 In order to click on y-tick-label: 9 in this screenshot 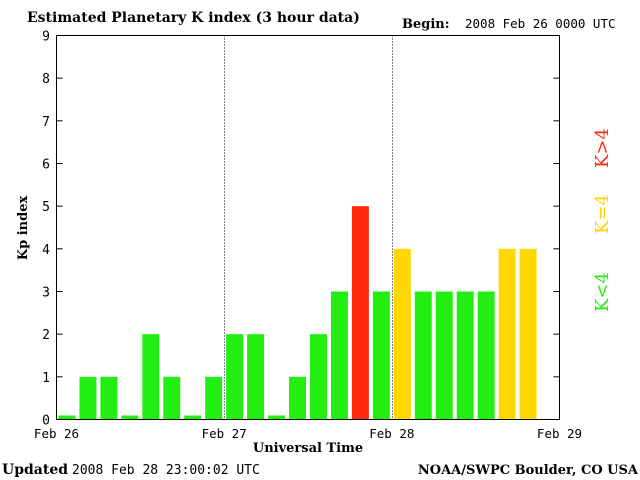, I will do `click(46, 37)`.